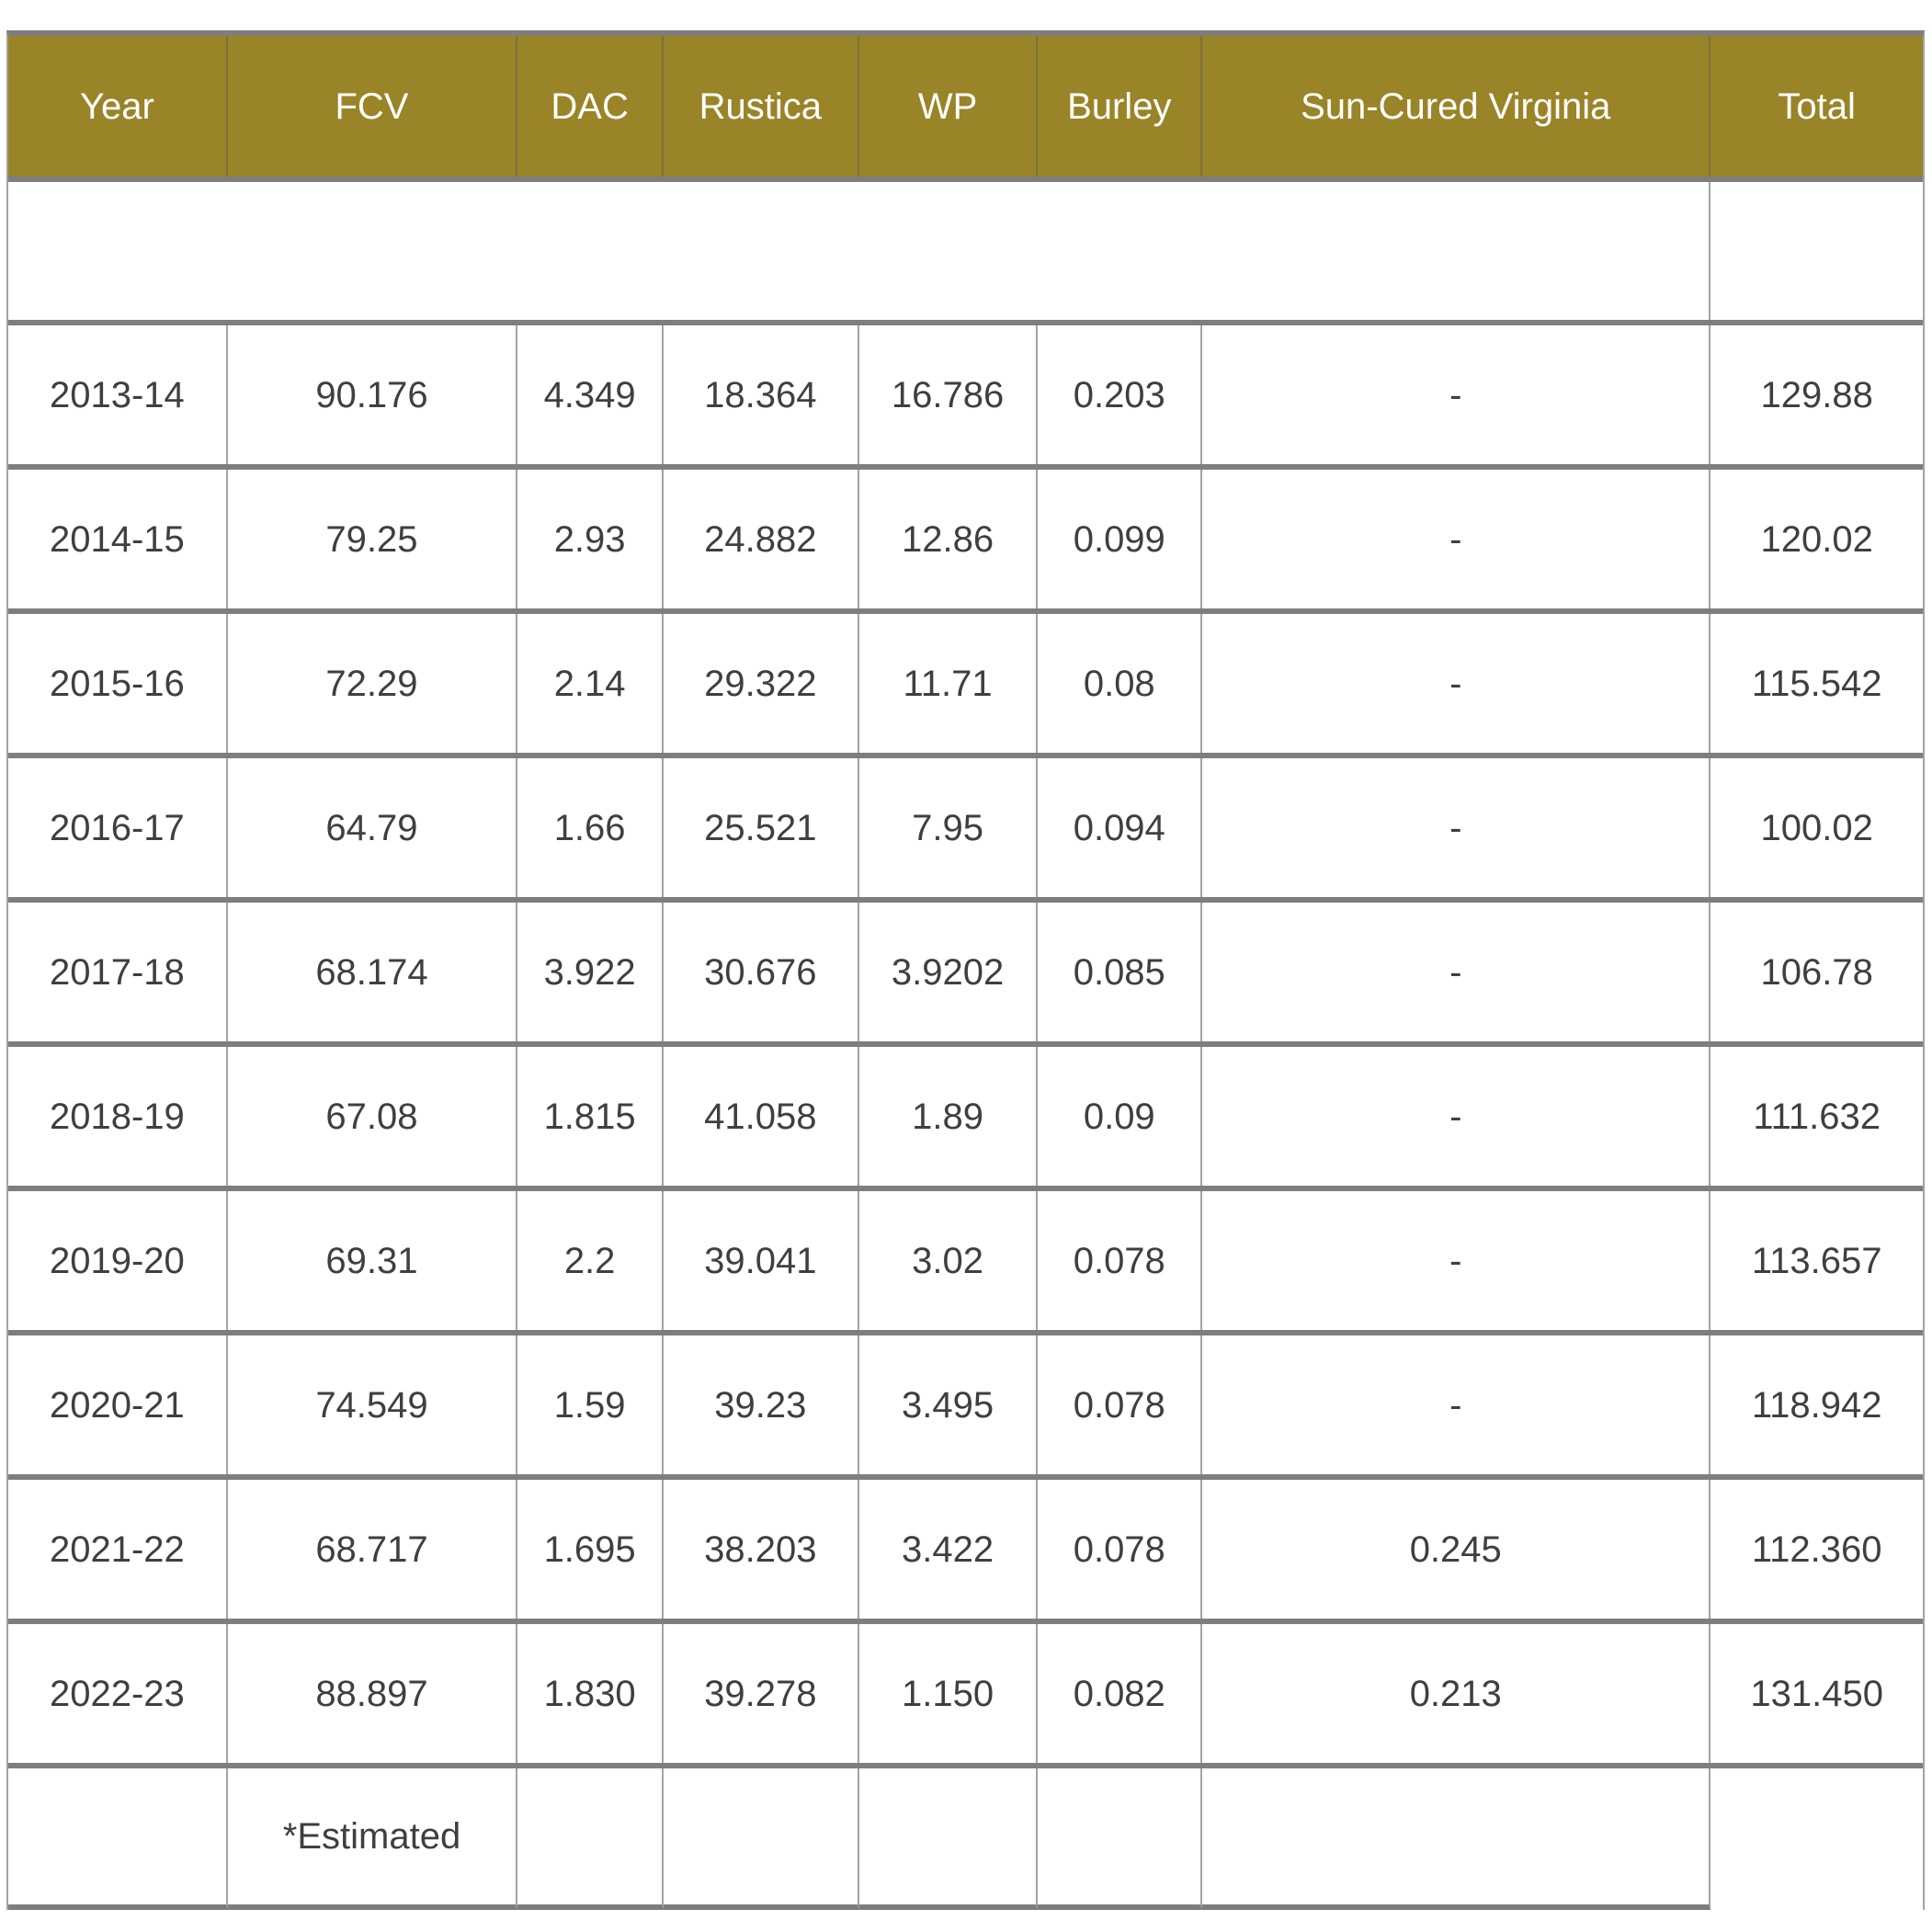 Image resolution: width=1932 pixels, height=1932 pixels. I want to click on cell-year: 2020-21, so click(118, 1405).